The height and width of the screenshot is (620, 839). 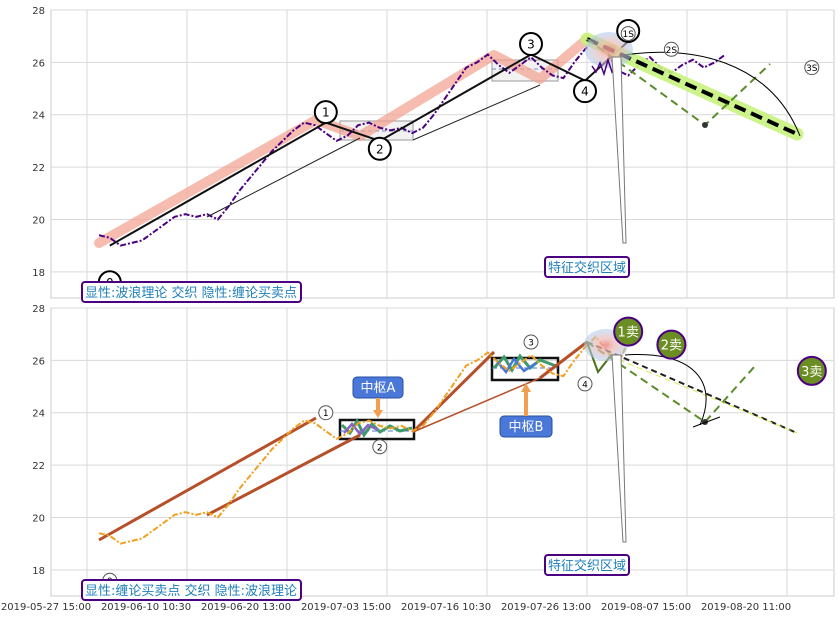 I want to click on wave-label: 2S, so click(x=672, y=51).